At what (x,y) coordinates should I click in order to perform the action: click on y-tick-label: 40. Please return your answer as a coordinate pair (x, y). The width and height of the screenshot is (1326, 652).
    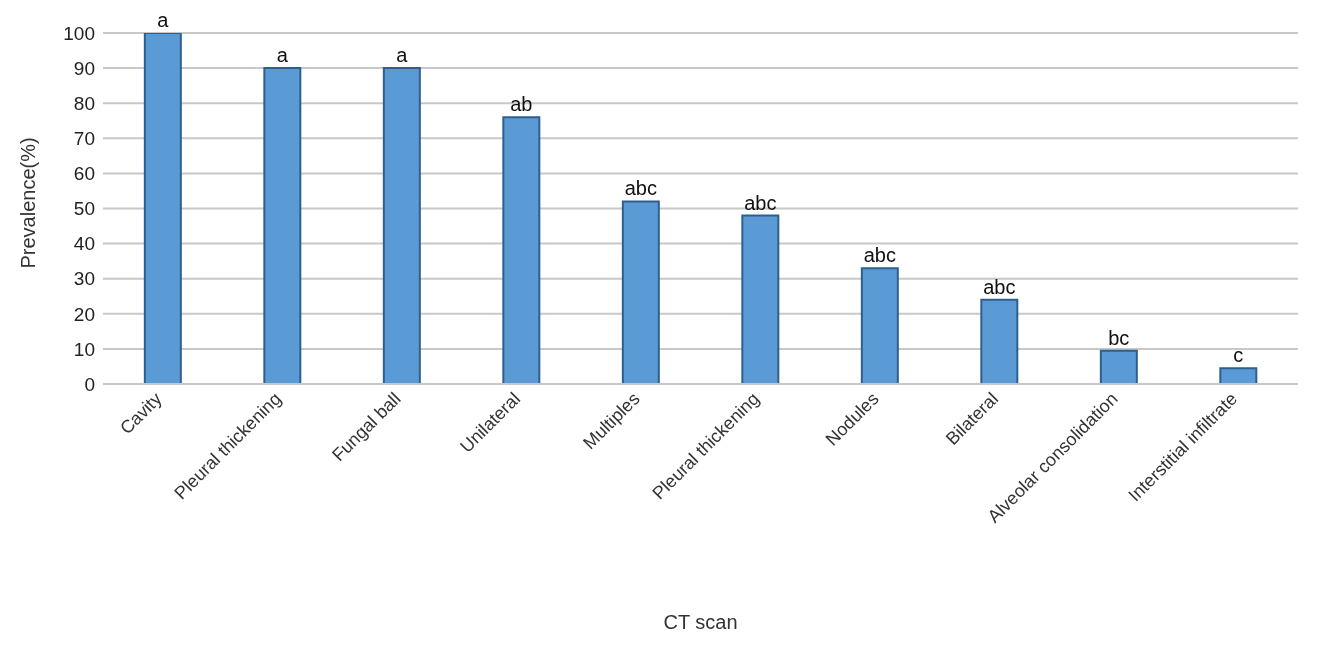
    Looking at the image, I should click on (84, 244).